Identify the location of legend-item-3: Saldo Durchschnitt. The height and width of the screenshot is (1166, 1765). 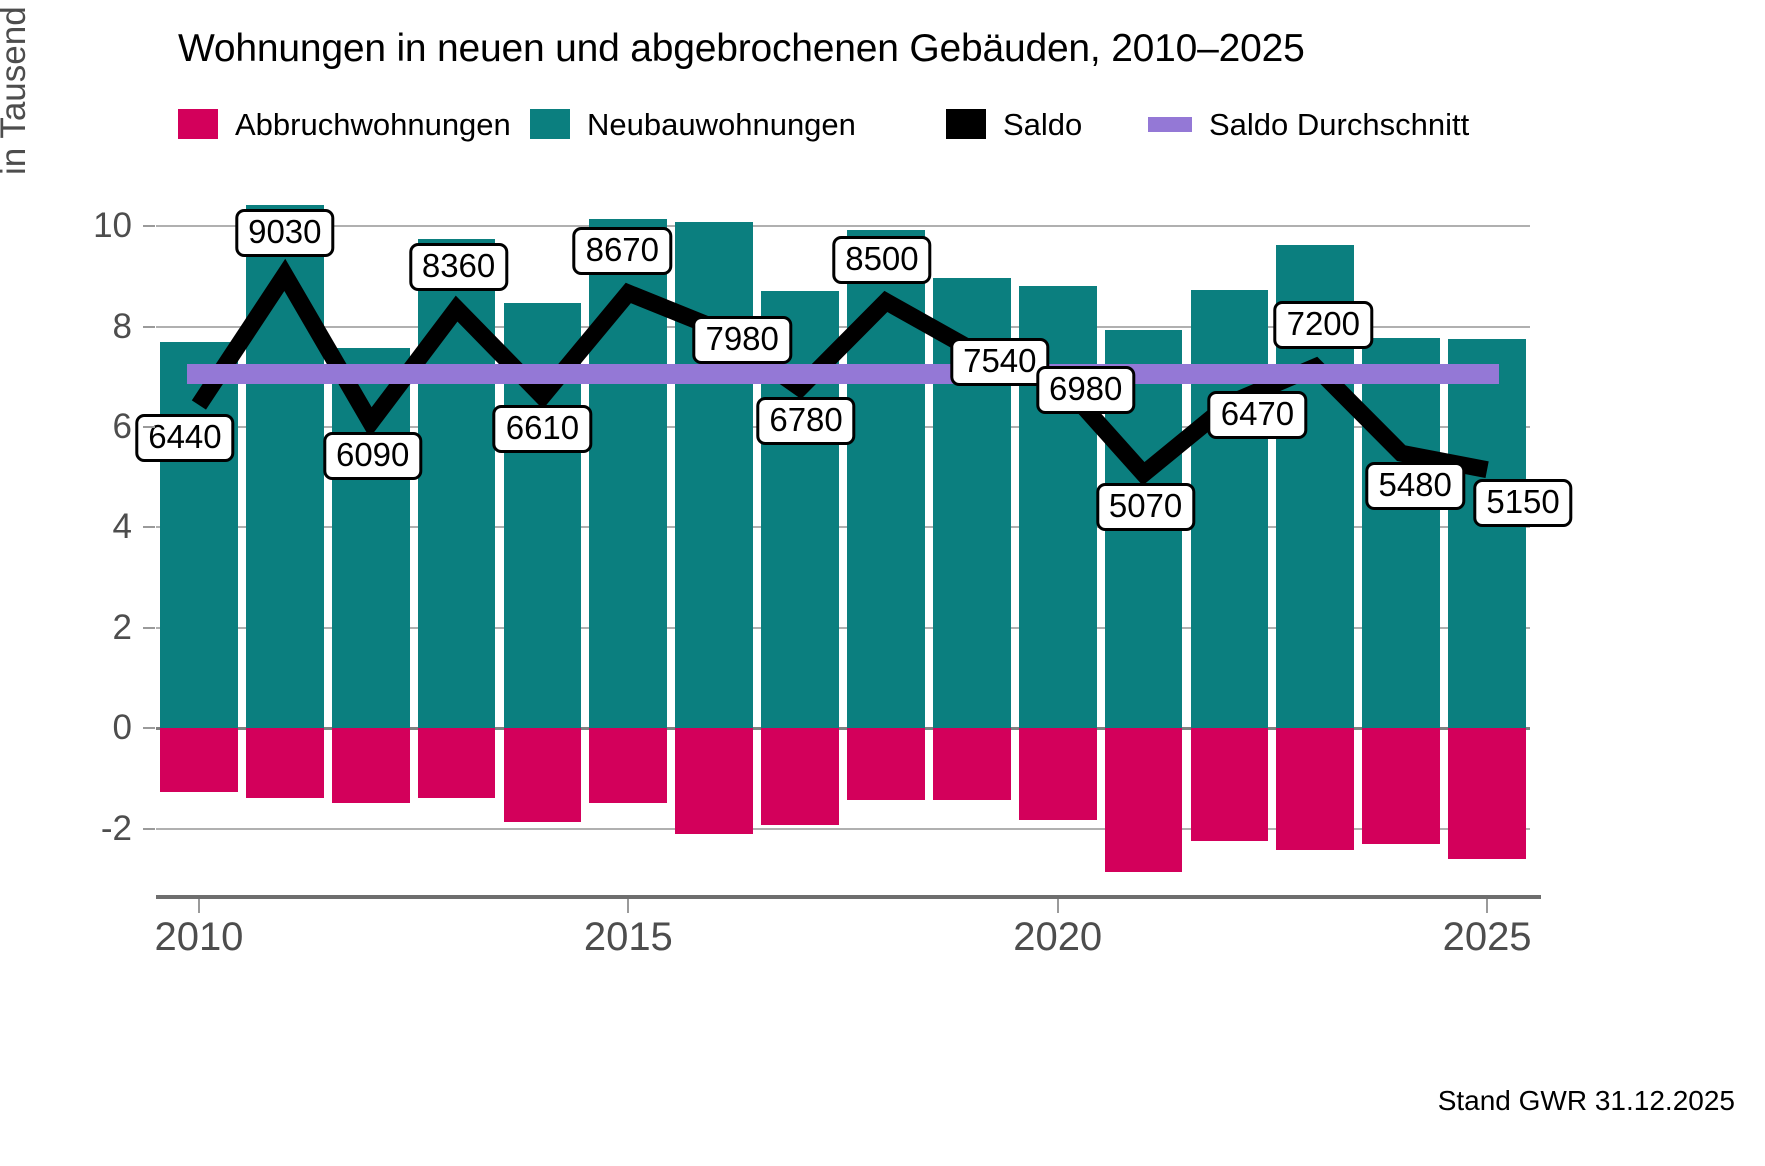
(1308, 124).